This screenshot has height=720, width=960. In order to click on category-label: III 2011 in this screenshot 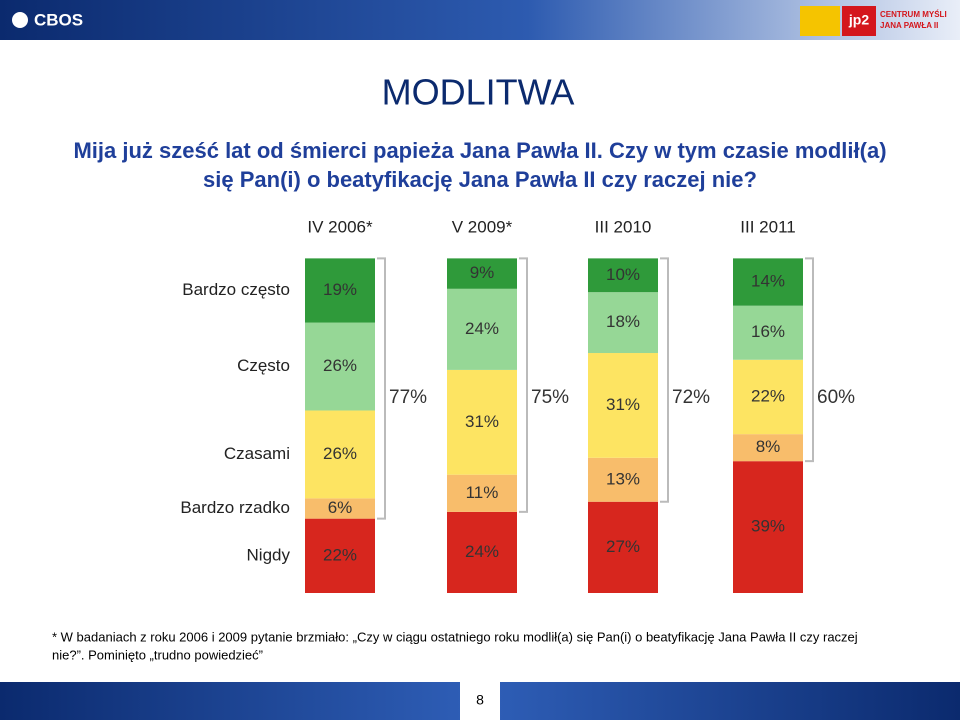, I will do `click(767, 226)`.